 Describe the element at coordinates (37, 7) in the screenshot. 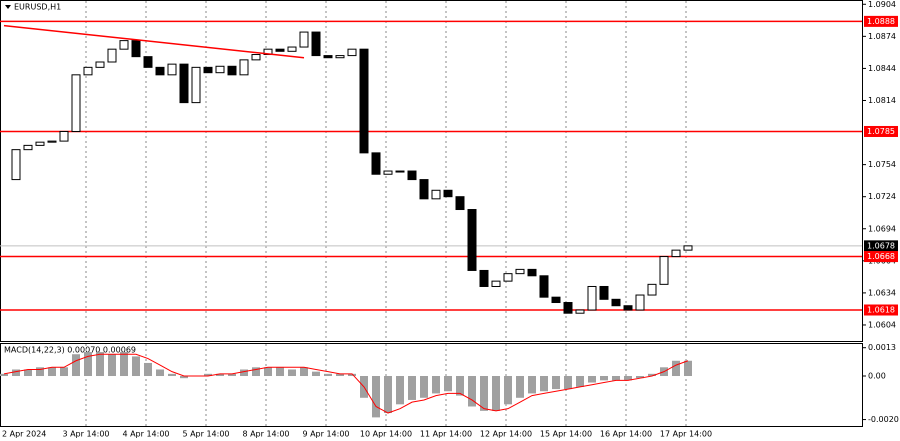

I see `chart-title: EURUSD,H1` at that location.